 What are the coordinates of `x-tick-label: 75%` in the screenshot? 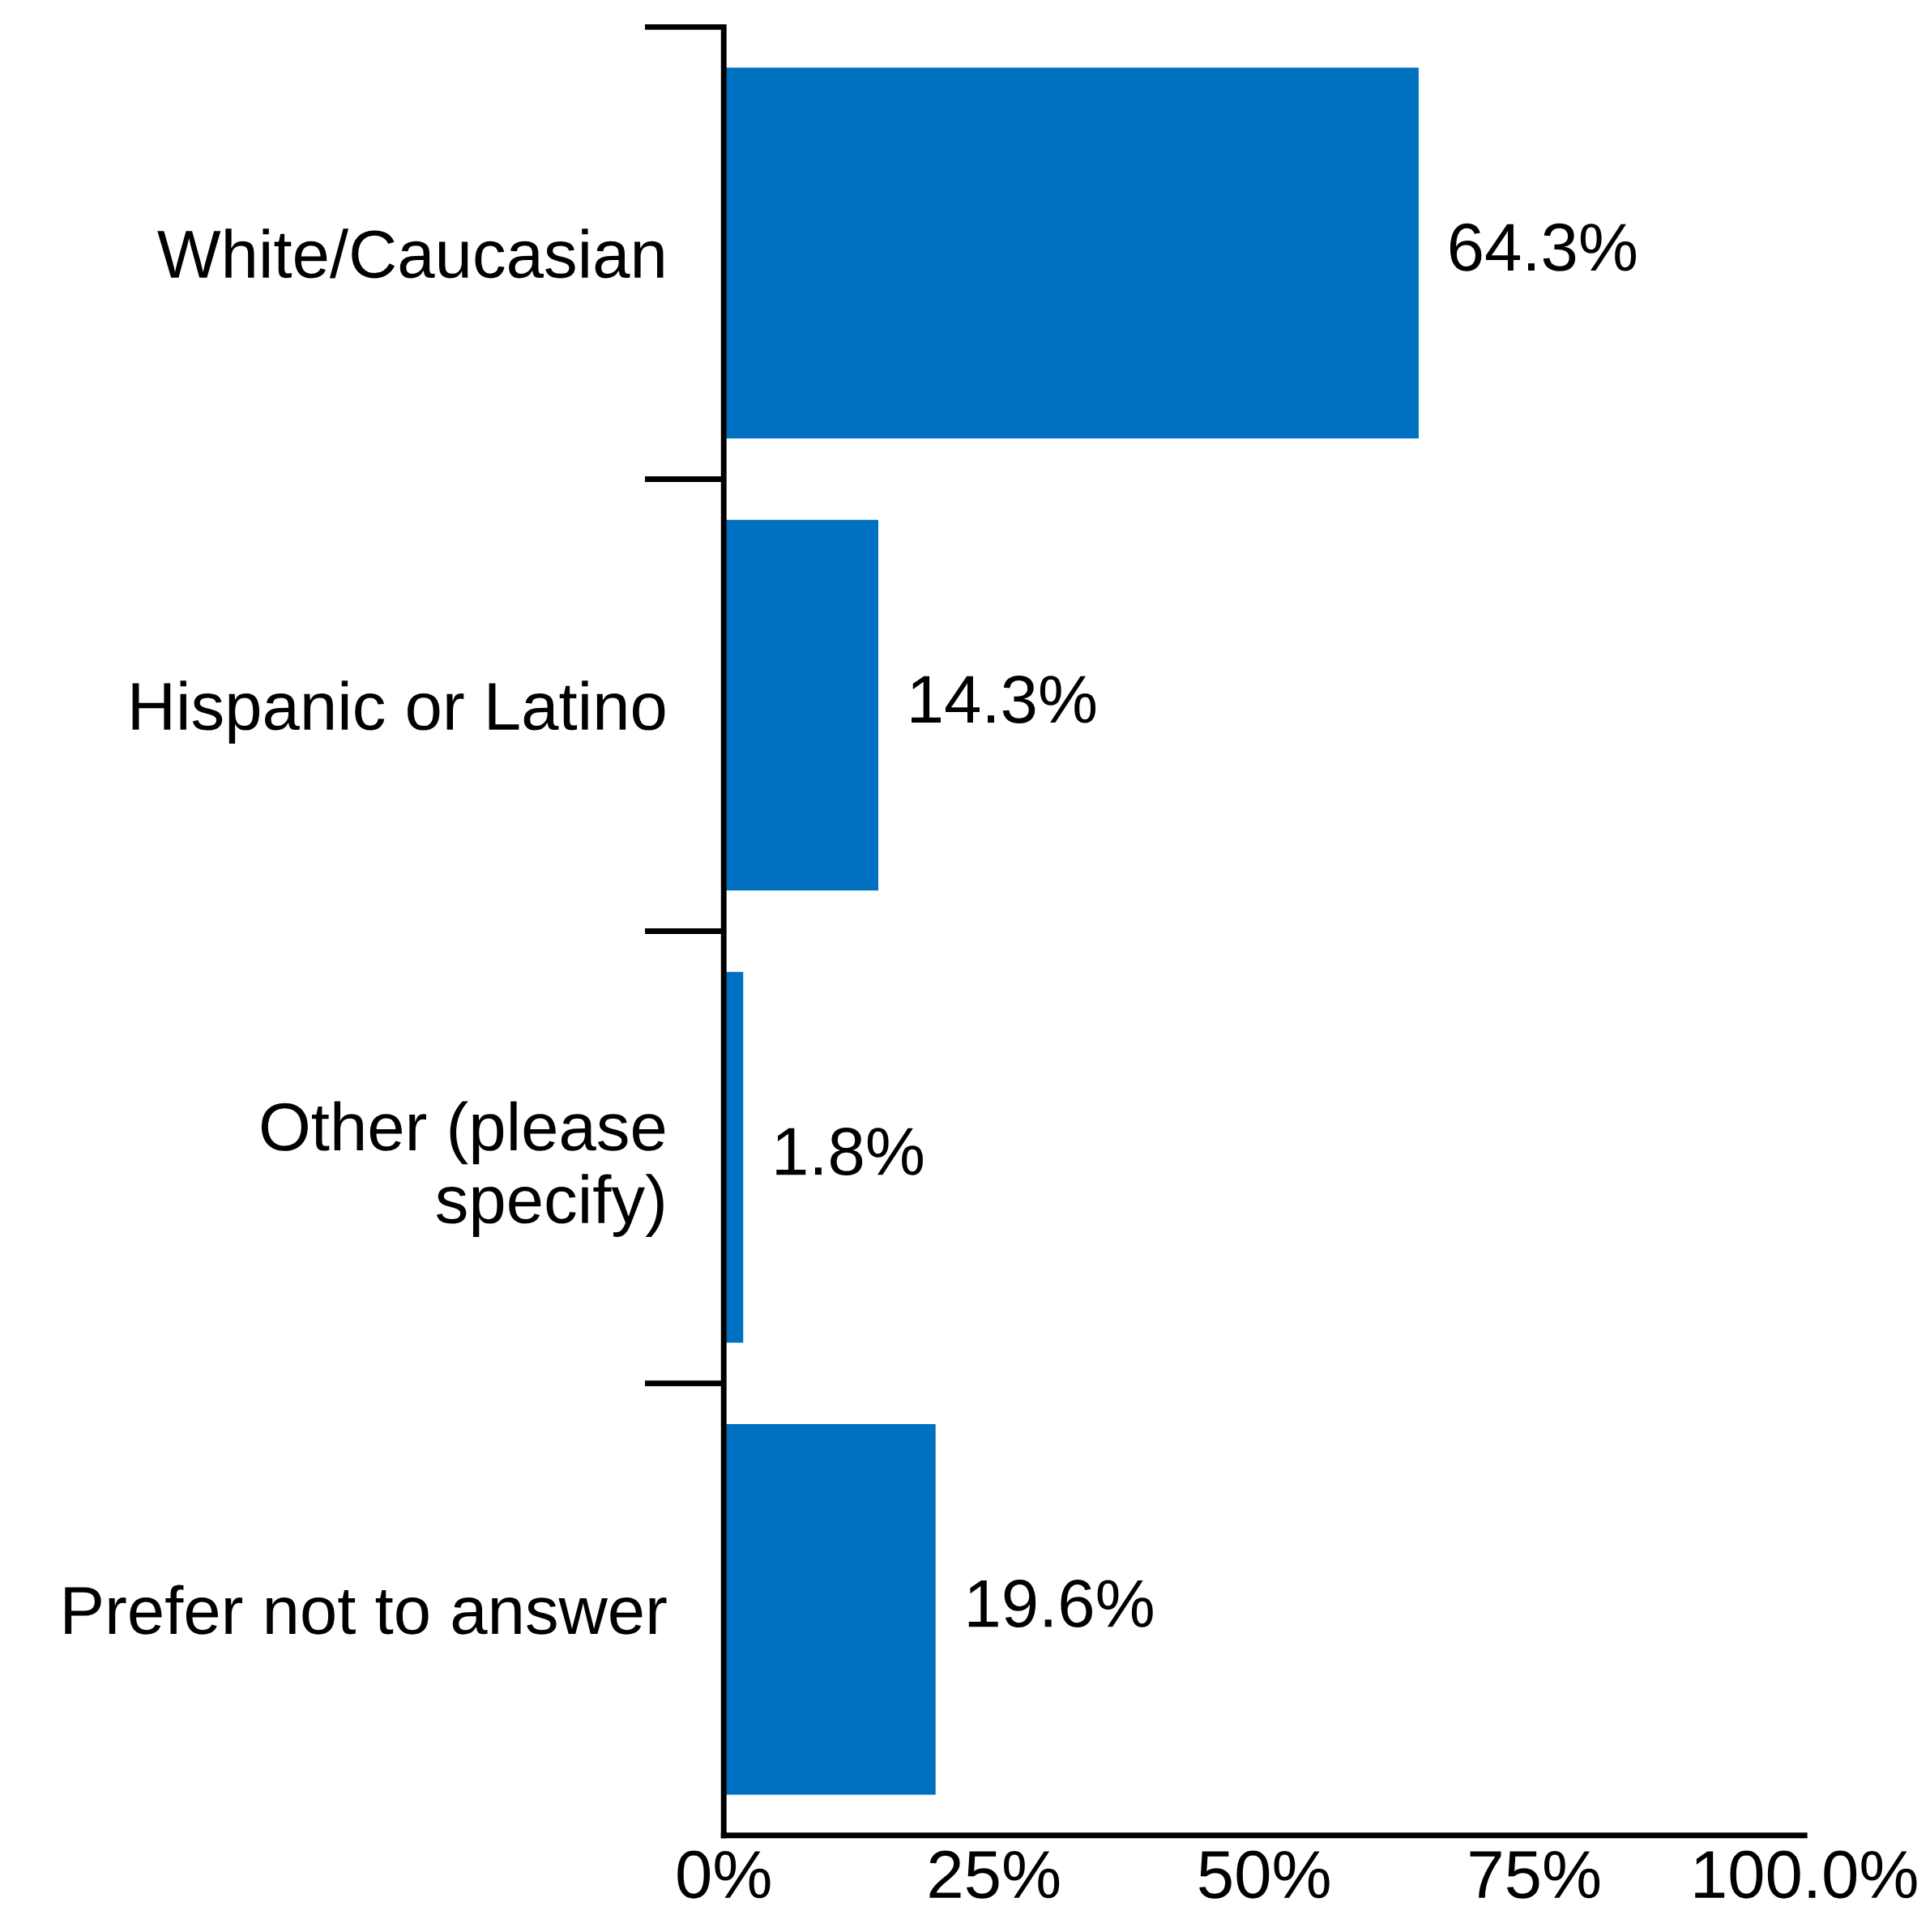 It's located at (1535, 1875).